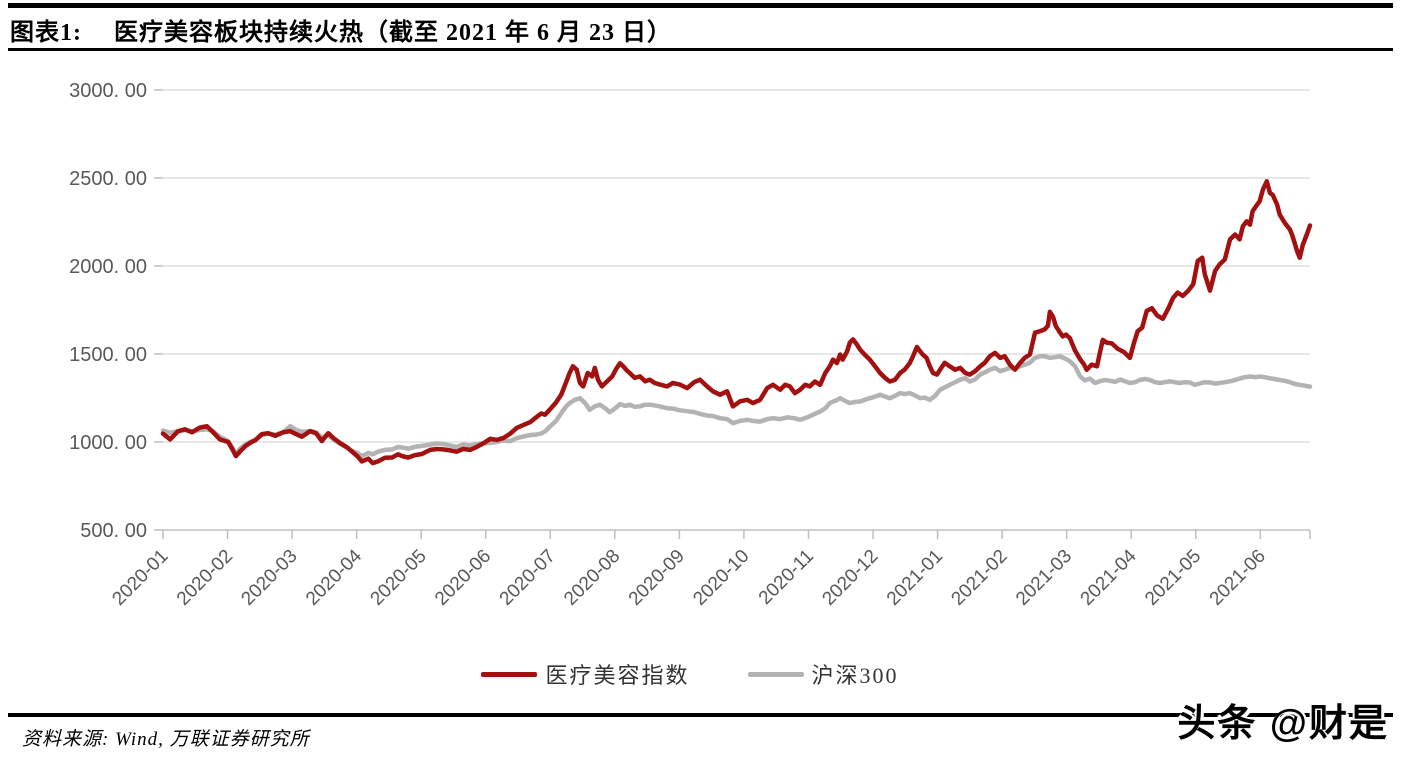 The height and width of the screenshot is (757, 1401). I want to click on figure-label: 图表1:, so click(46, 33).